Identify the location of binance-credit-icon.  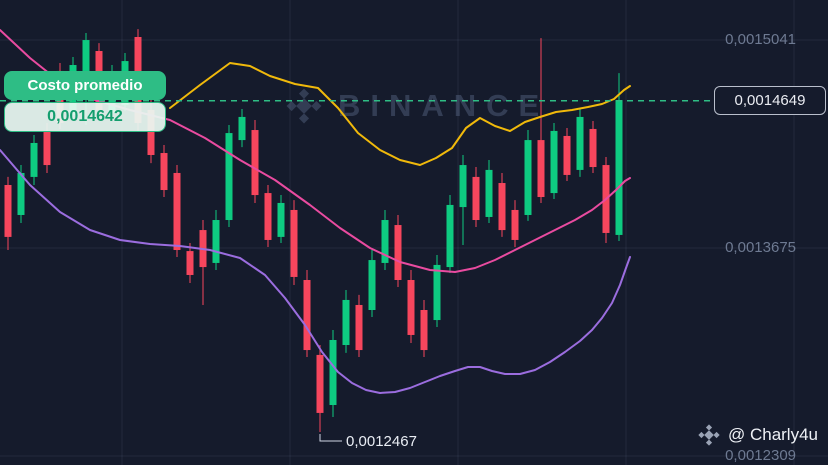
(709, 435).